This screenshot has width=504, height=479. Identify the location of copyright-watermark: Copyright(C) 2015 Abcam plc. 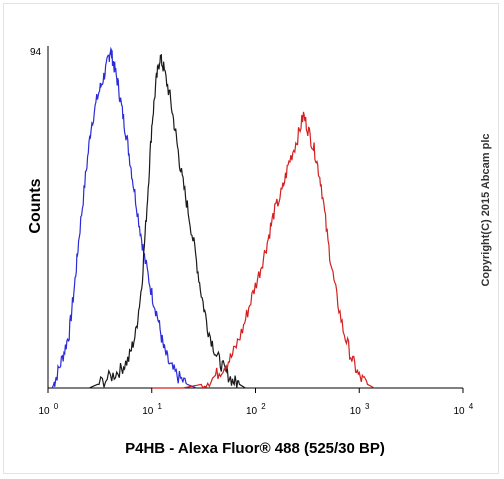
(486, 209).